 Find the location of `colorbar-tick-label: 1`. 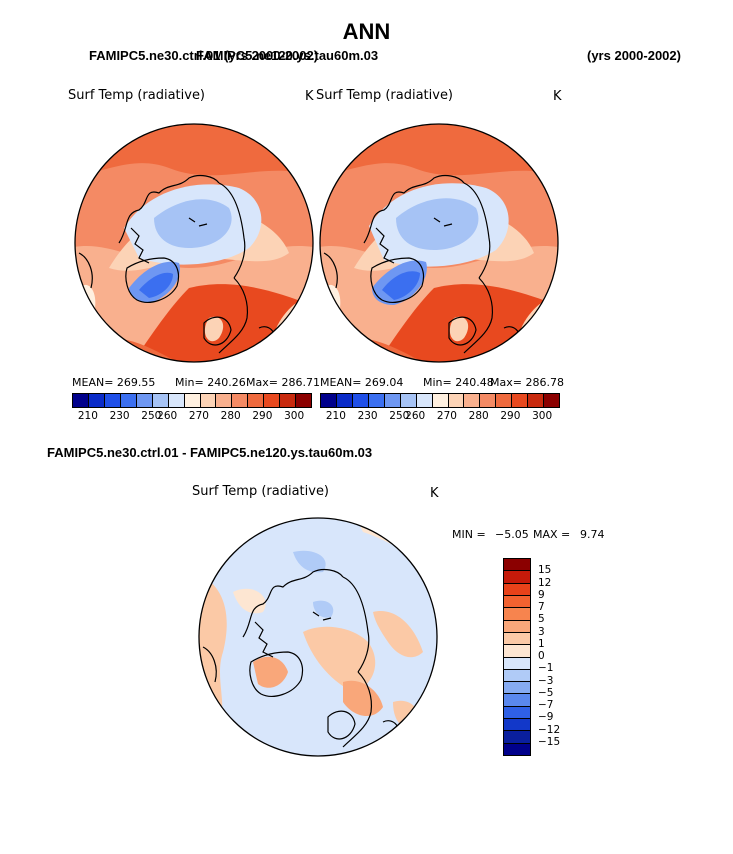

colorbar-tick-label: 1 is located at coordinates (541, 643).